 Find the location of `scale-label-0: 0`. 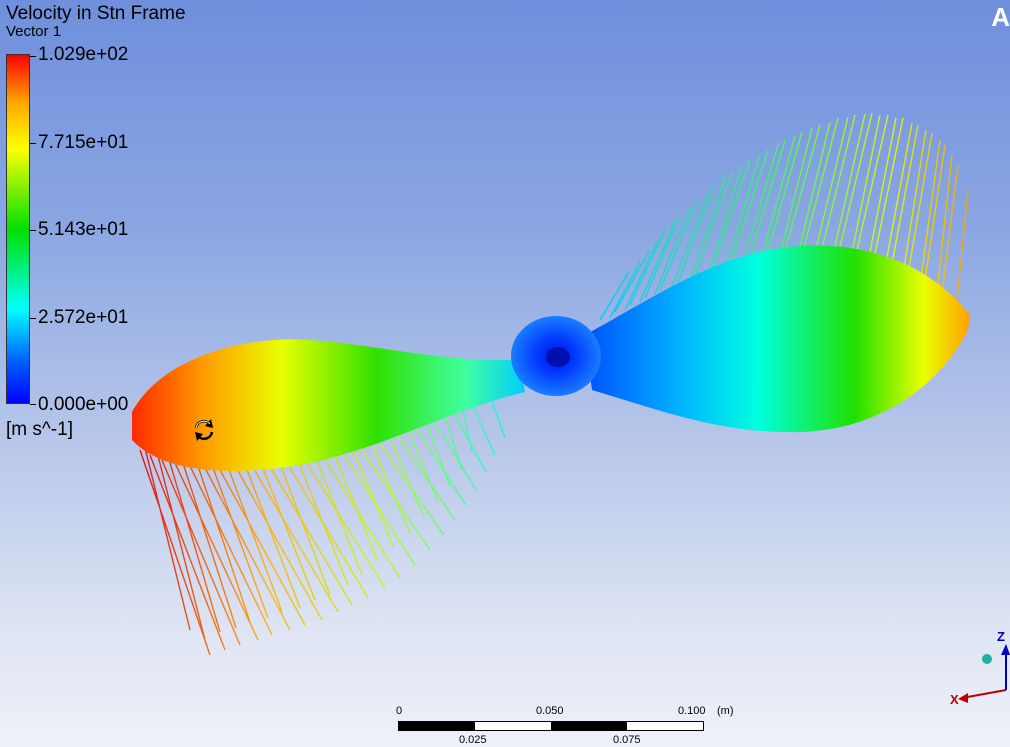

scale-label-0: 0 is located at coordinates (399, 711).